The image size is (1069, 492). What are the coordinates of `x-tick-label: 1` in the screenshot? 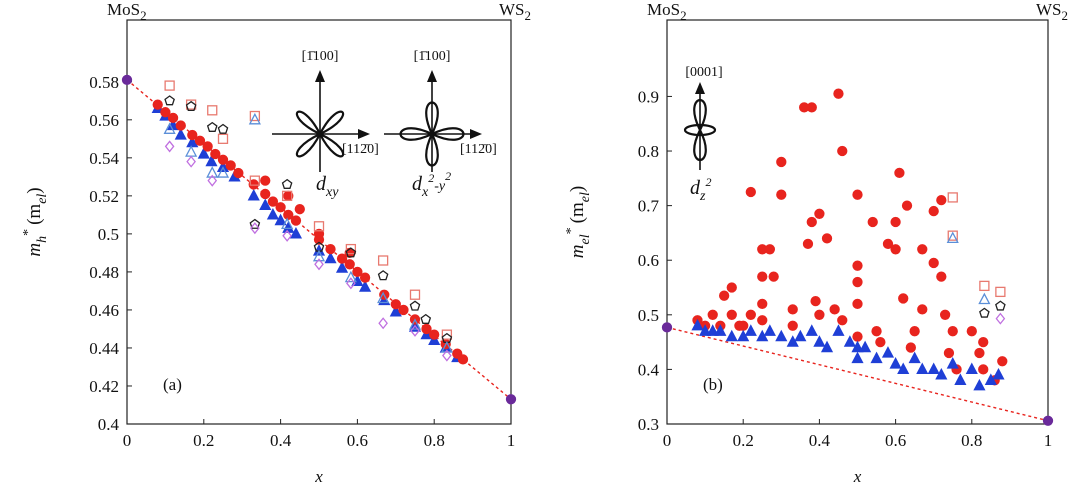 It's located at (1048, 440).